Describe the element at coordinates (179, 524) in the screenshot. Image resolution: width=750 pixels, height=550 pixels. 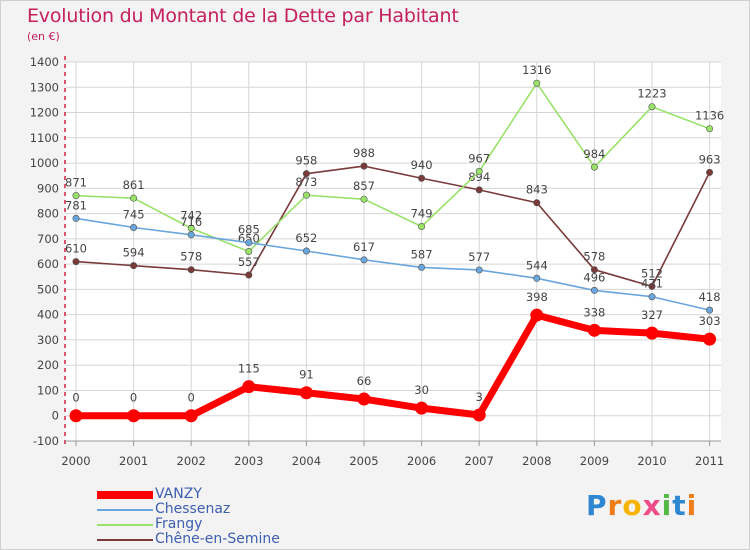
I see `legend-label: Frangy` at that location.